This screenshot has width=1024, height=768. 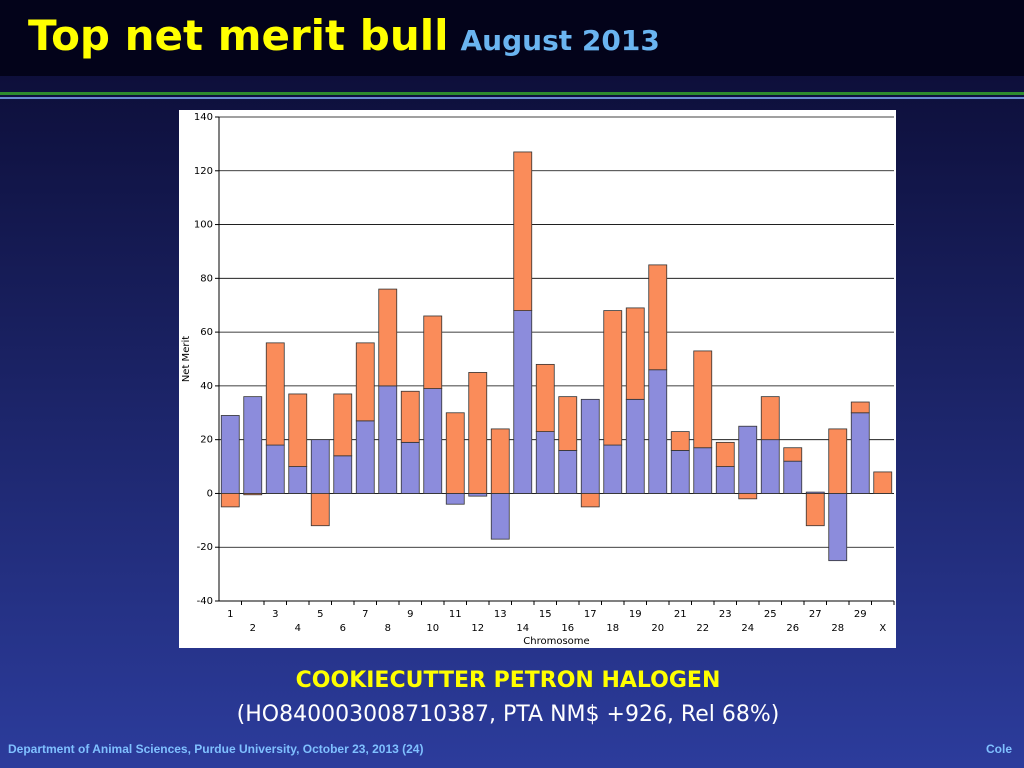 What do you see at coordinates (410, 614) in the screenshot?
I see `x-tick-label: 9` at bounding box center [410, 614].